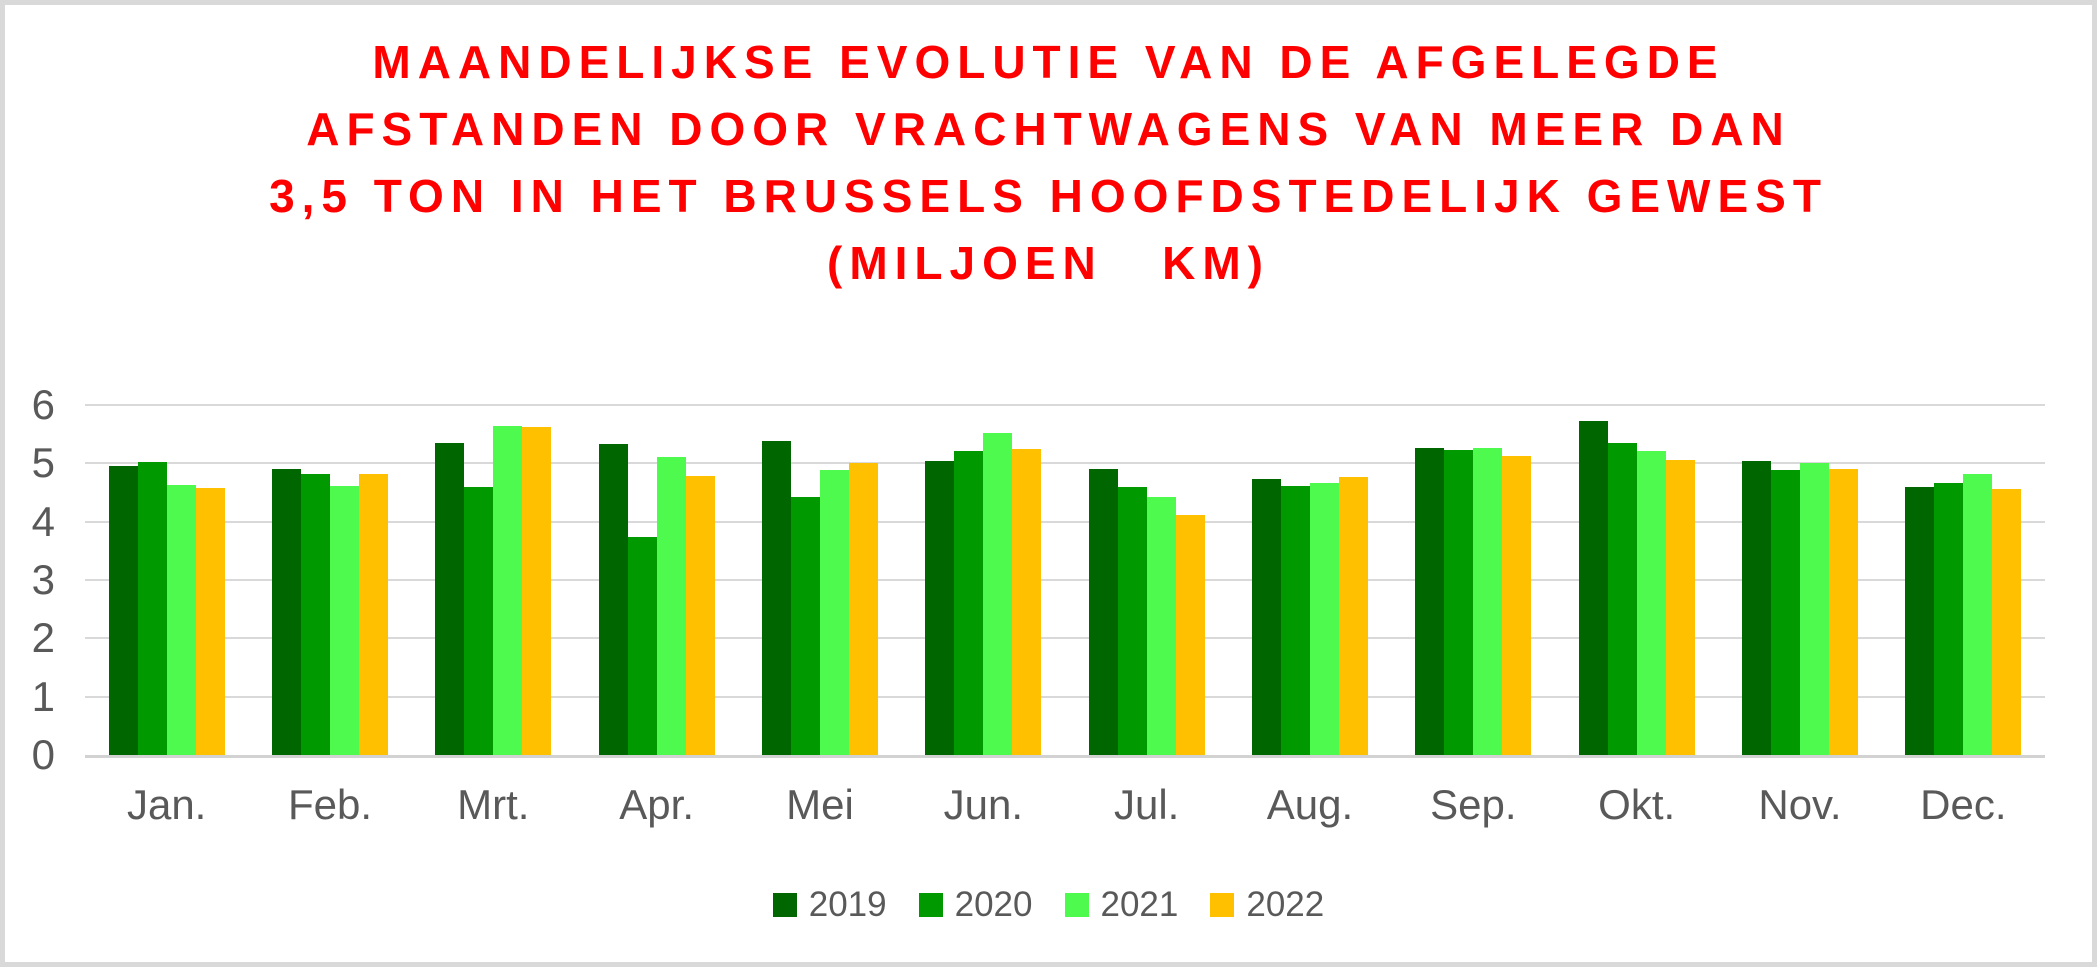  I want to click on legend-label: 2022, so click(1285, 904).